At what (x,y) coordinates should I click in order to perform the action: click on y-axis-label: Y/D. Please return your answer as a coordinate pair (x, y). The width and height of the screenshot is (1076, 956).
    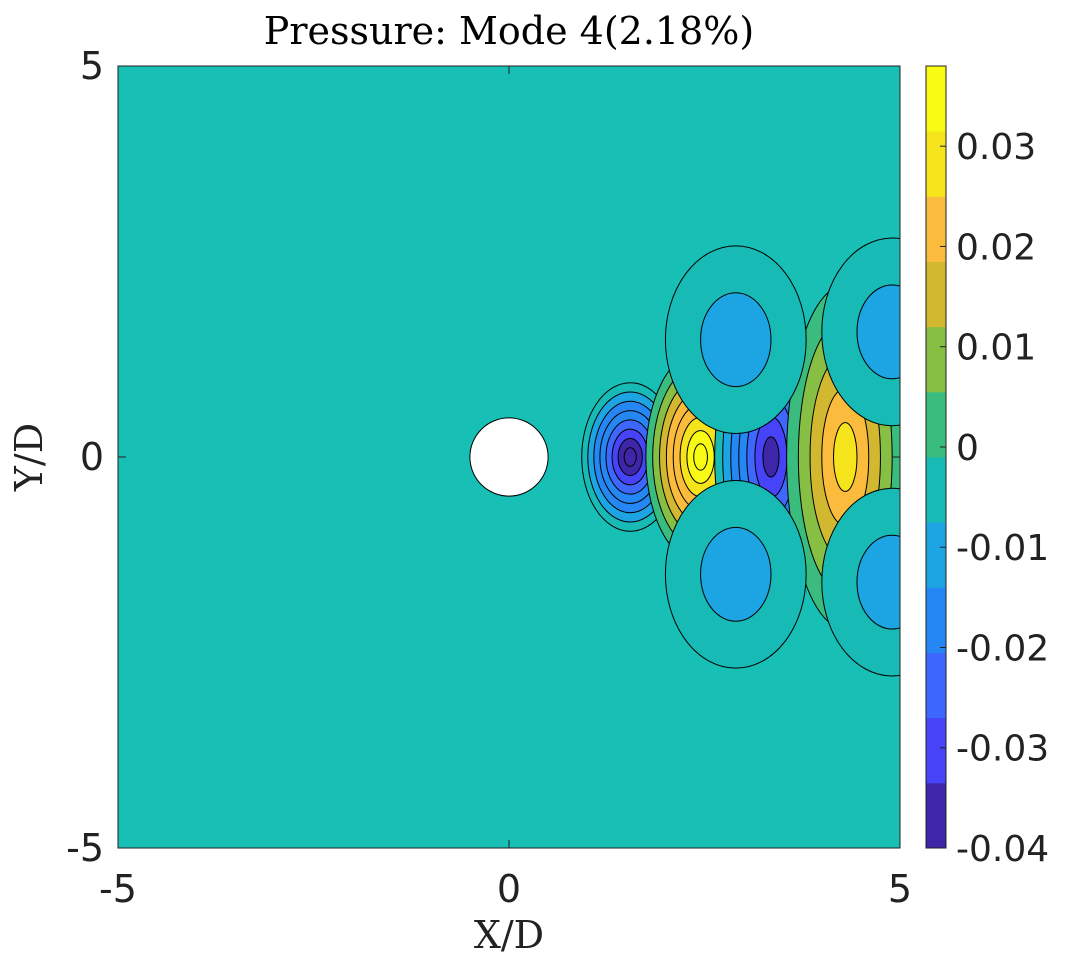
    Looking at the image, I should click on (29, 457).